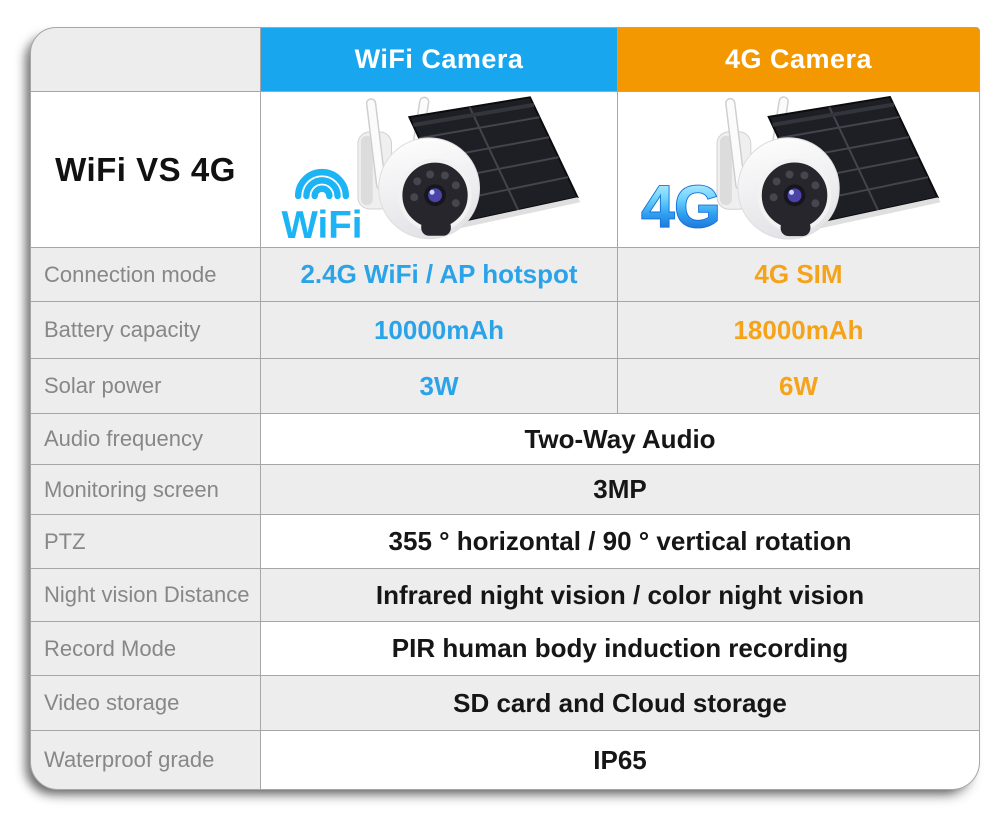  What do you see at coordinates (798, 59) in the screenshot?
I see `4g-camera-header: 4G Camera` at bounding box center [798, 59].